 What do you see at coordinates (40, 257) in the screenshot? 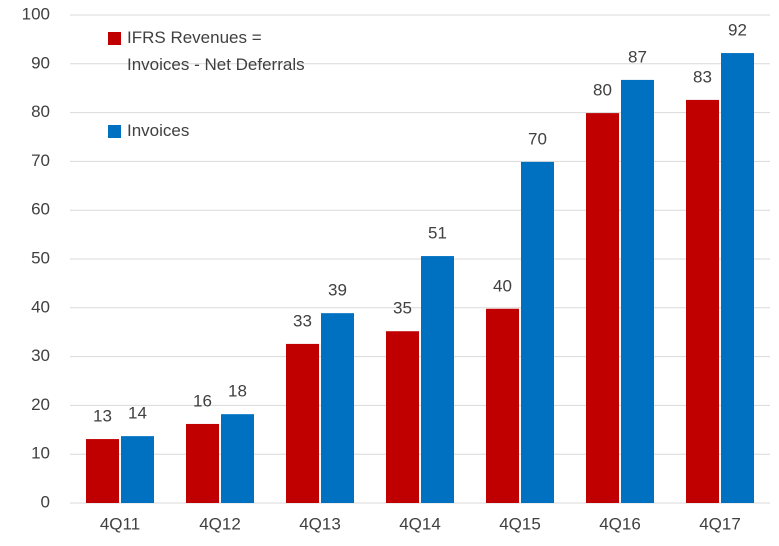
I see `y-tick-label: 50` at bounding box center [40, 257].